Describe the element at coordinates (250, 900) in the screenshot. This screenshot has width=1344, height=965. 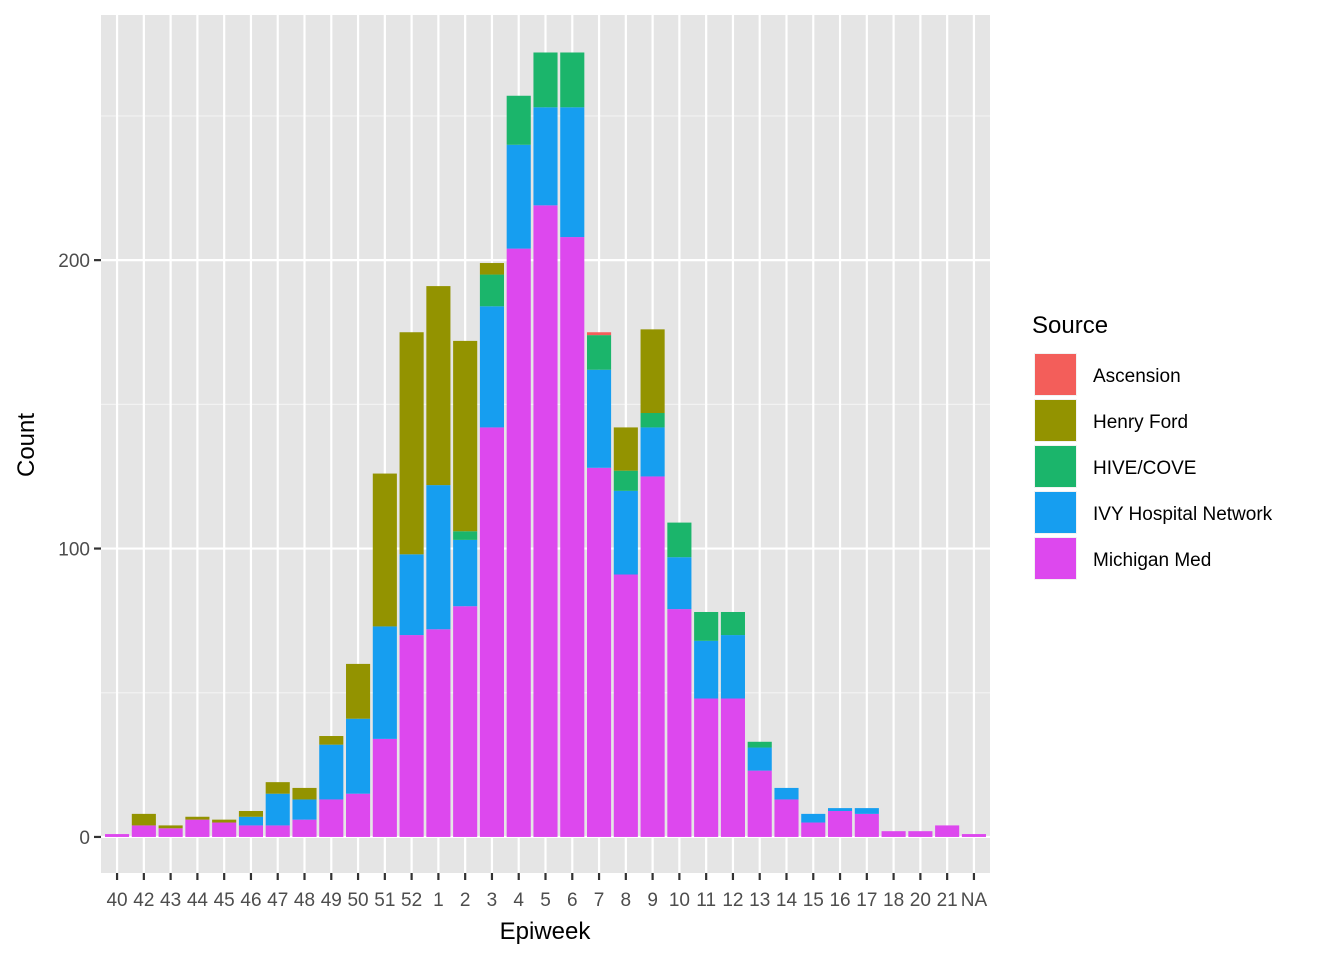
I see `x-tick-label: 46` at that location.